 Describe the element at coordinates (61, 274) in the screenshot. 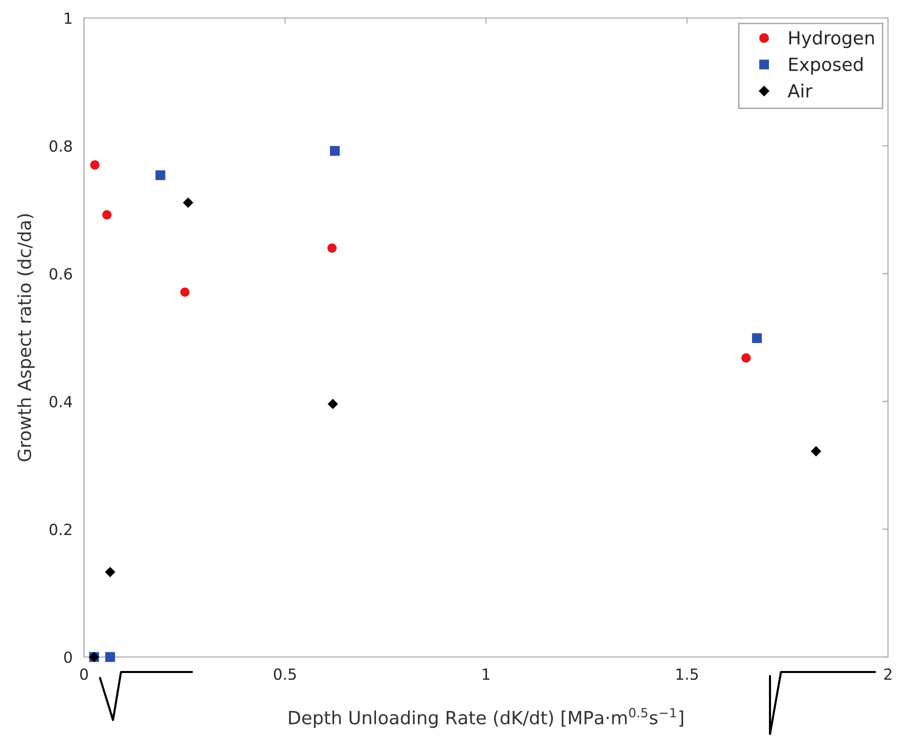

I see `y-tick-label: 0.6` at that location.